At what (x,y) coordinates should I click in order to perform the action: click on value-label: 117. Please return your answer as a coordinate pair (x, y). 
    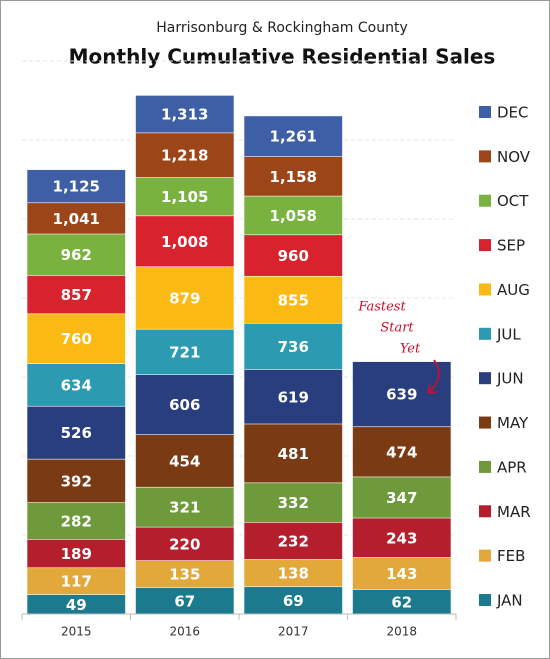
    Looking at the image, I should click on (76, 582).